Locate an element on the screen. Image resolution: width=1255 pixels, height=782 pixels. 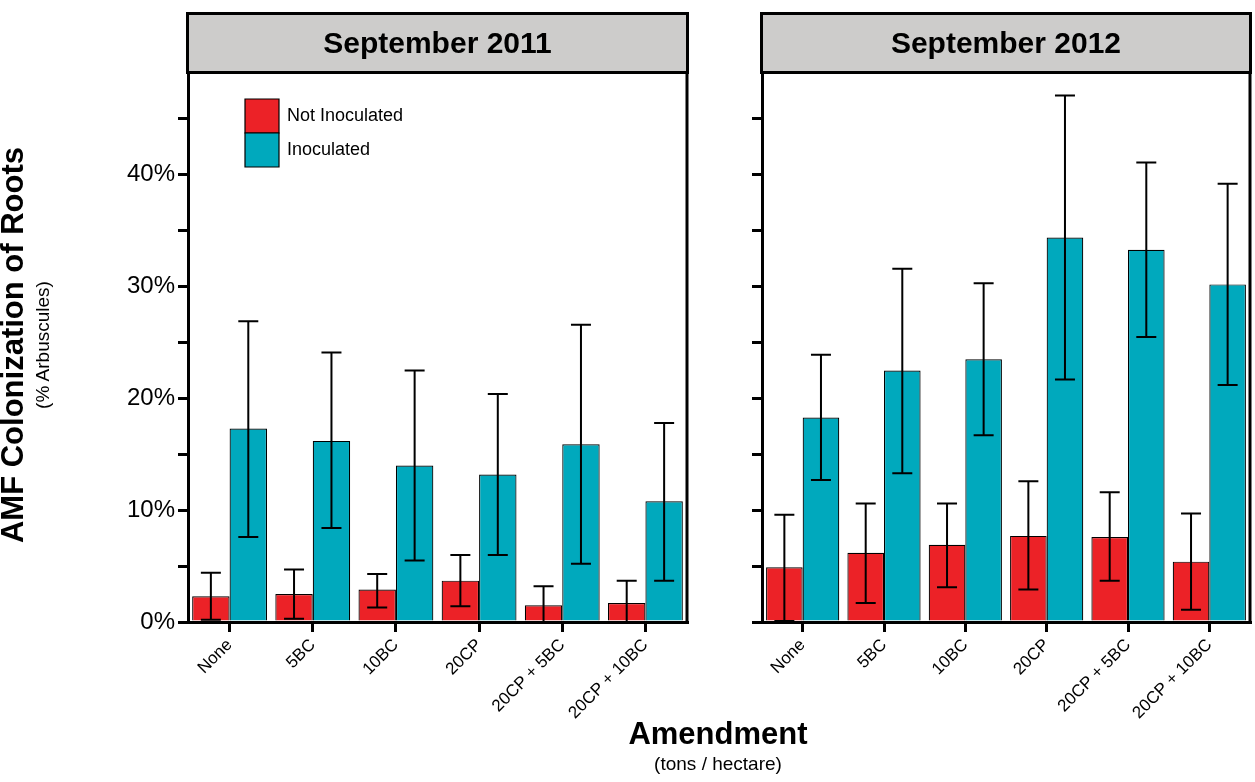
legend-label: Not Inoculated is located at coordinates (345, 114).